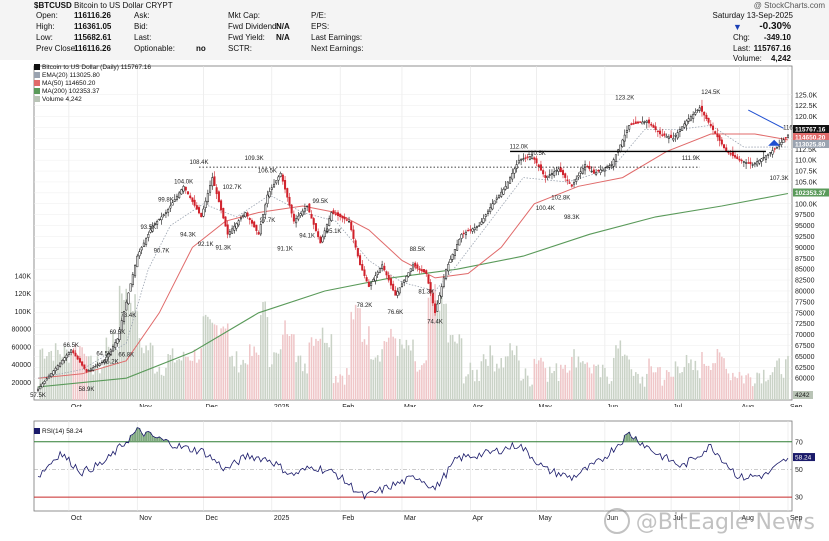  Describe the element at coordinates (267, 171) in the screenshot. I see `price-annotation: 106.5K` at that location.